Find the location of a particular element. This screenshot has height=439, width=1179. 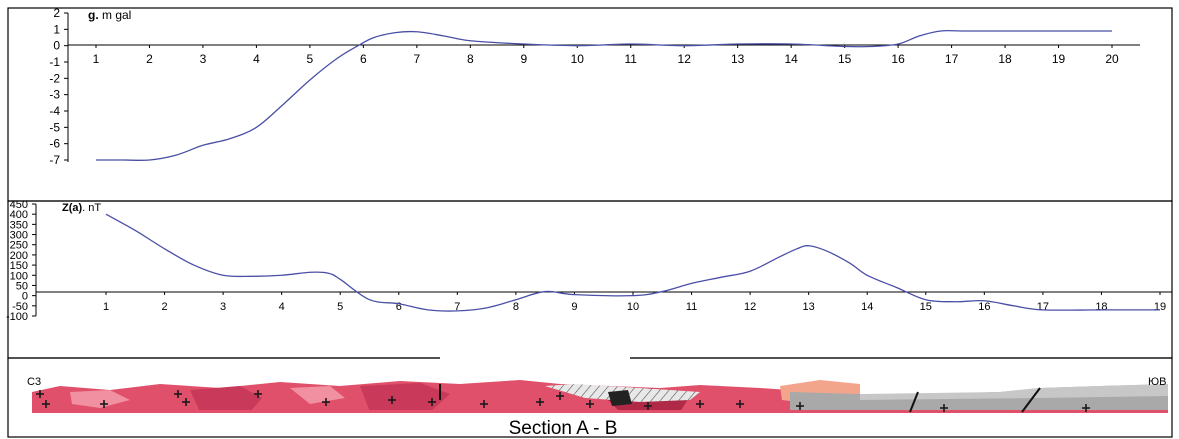

dark-intrusion is located at coordinates (620, 398).